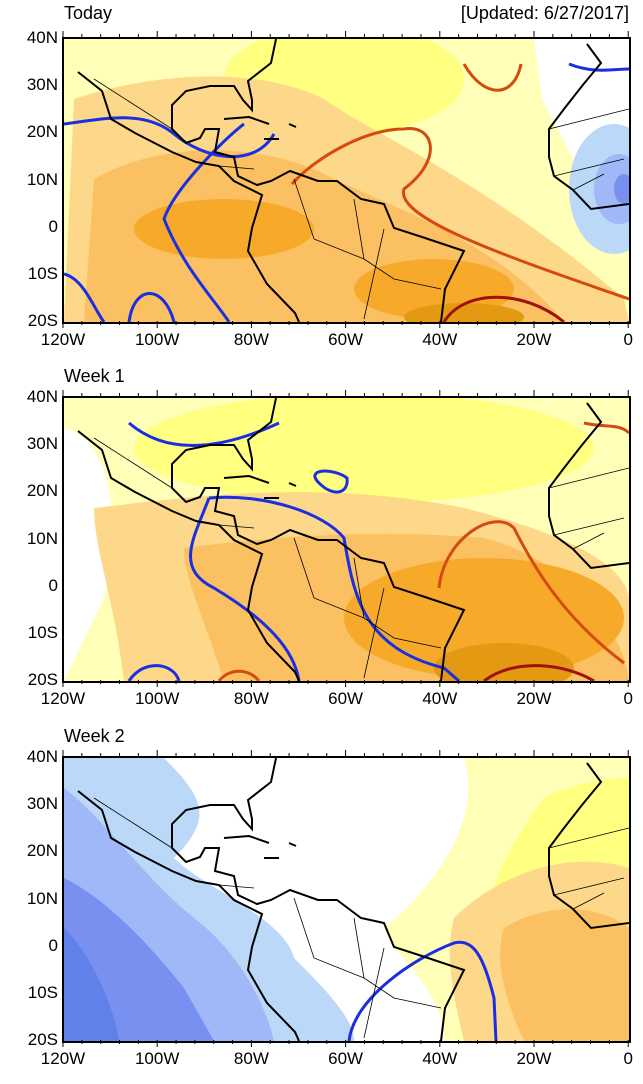 This screenshot has width=643, height=1084. I want to click on panel-title-week2: Week 2, so click(94, 736).